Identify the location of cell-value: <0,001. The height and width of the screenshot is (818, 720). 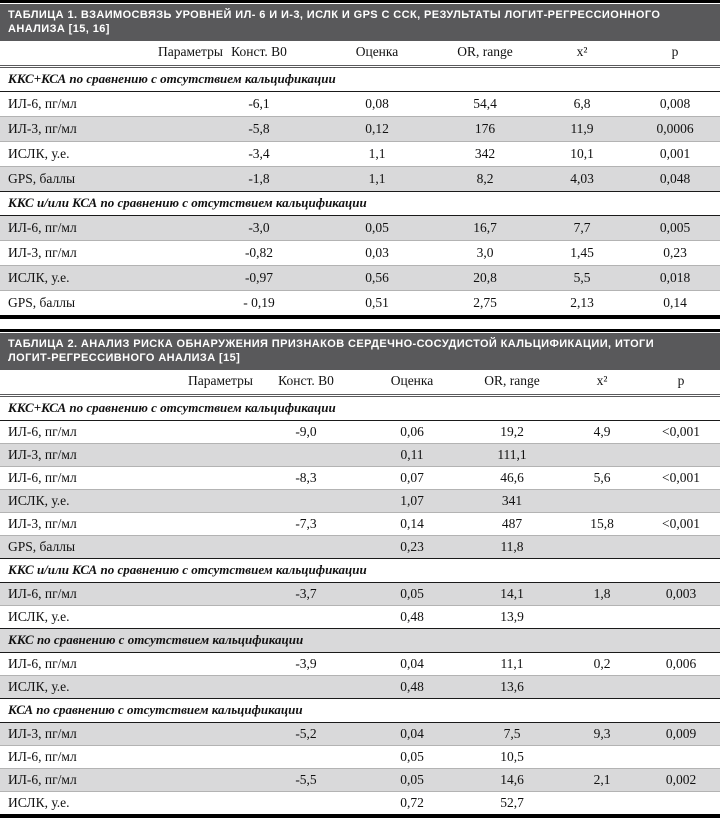
(681, 432).